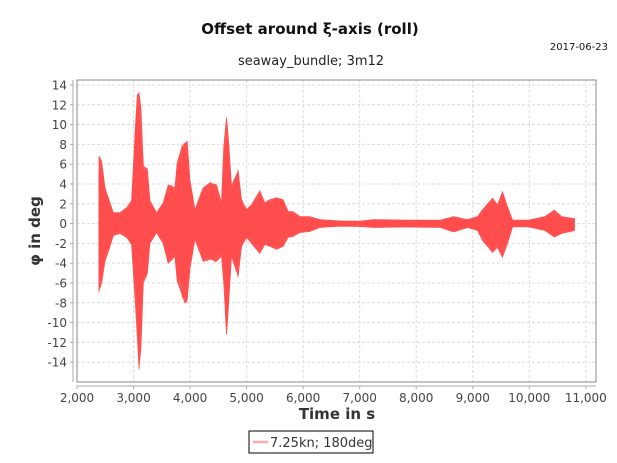 The height and width of the screenshot is (463, 617). I want to click on y-axis-ticks: -14 -12 -10 -8 -6 -4 -2 0 2 4 6 8 10 12 14, so click(60, 224).